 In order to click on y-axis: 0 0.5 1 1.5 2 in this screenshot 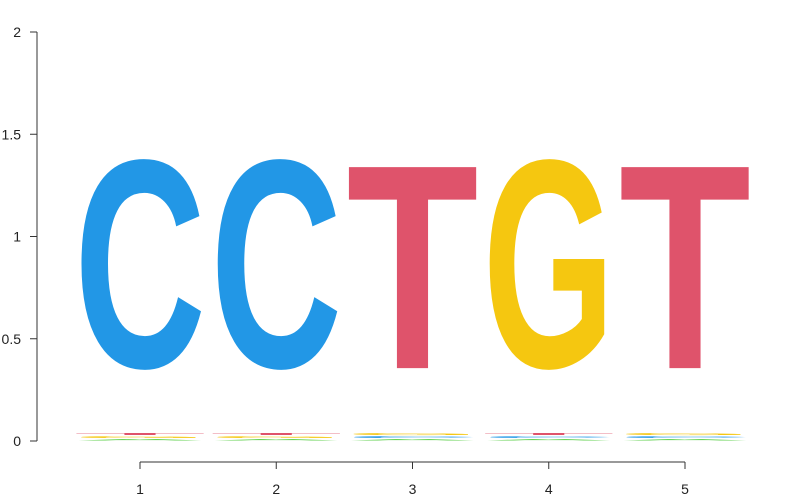, I will do `click(20, 236)`.